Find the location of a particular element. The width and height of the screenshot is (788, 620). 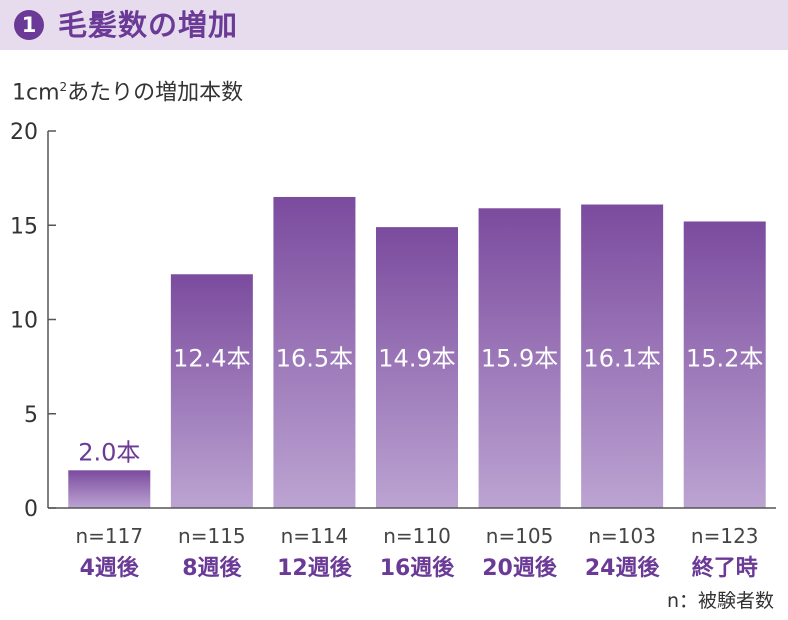

data-label: 16.5本 is located at coordinates (314, 359).